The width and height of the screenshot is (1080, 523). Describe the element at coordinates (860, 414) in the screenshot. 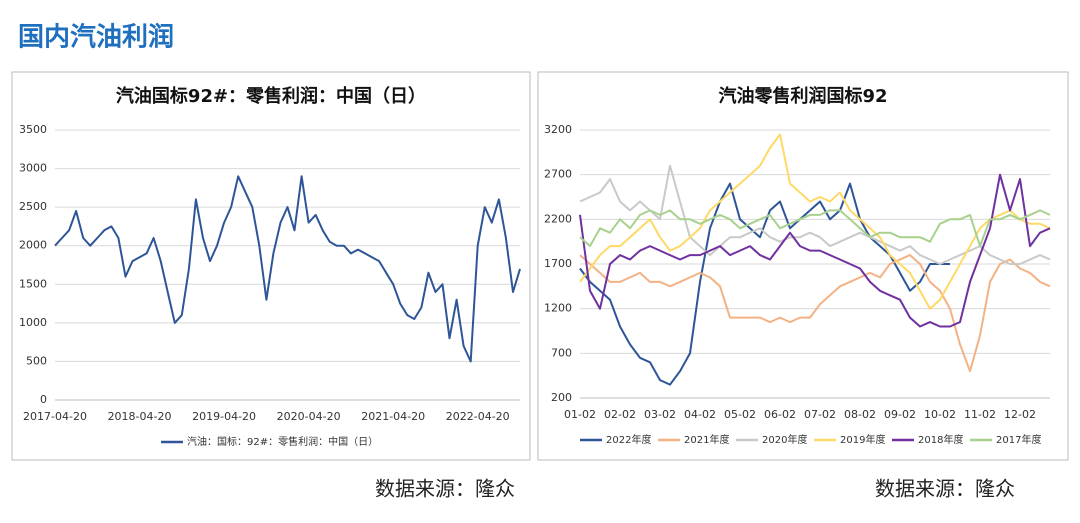

I see `x-tick-label: 08-02` at that location.